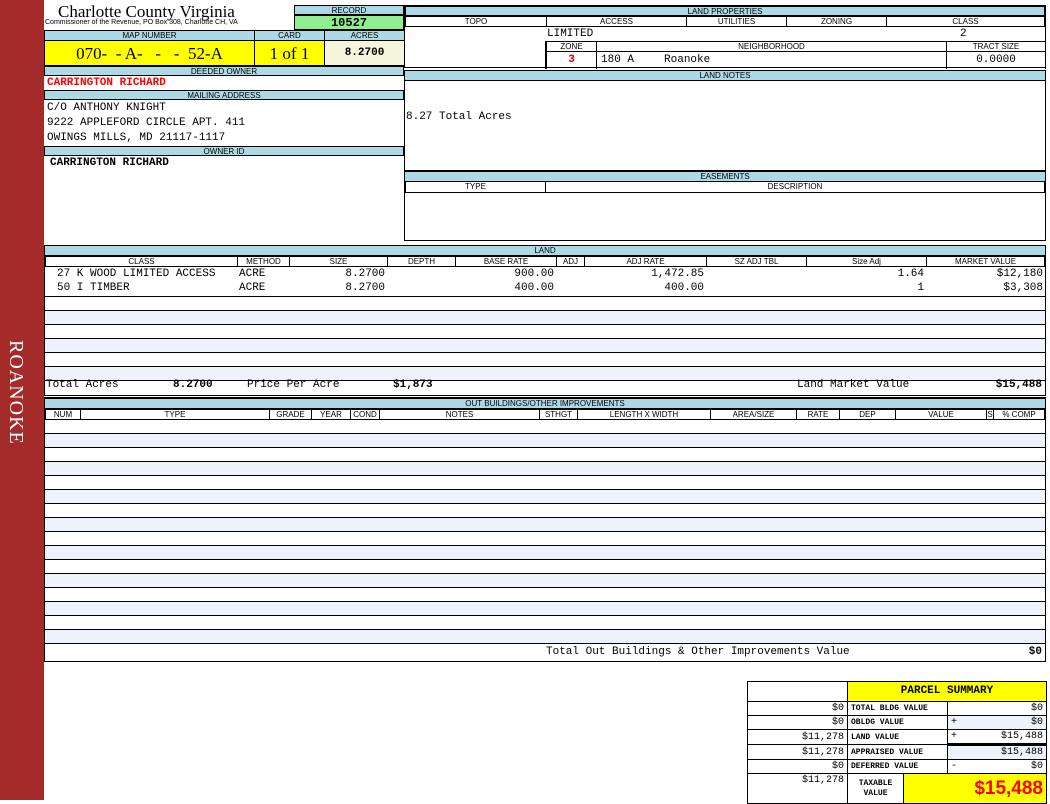 Image resolution: width=1050 pixels, height=804 pixels. Describe the element at coordinates (920, 288) in the screenshot. I see `cell: 1` at that location.